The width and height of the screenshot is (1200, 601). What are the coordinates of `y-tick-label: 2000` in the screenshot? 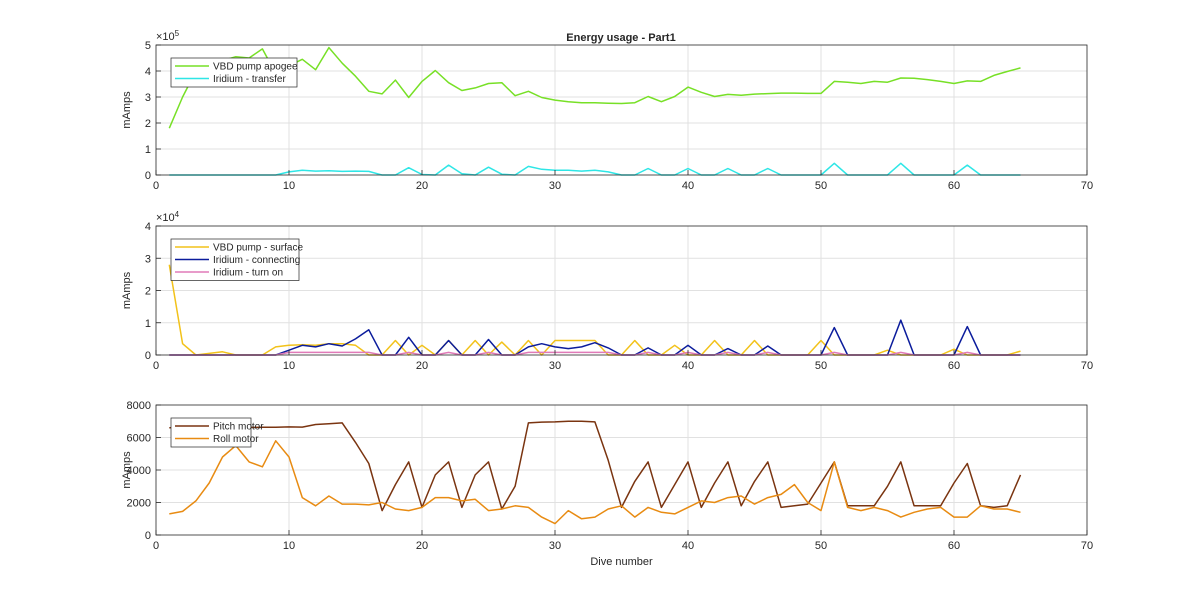 It's located at (139, 504).